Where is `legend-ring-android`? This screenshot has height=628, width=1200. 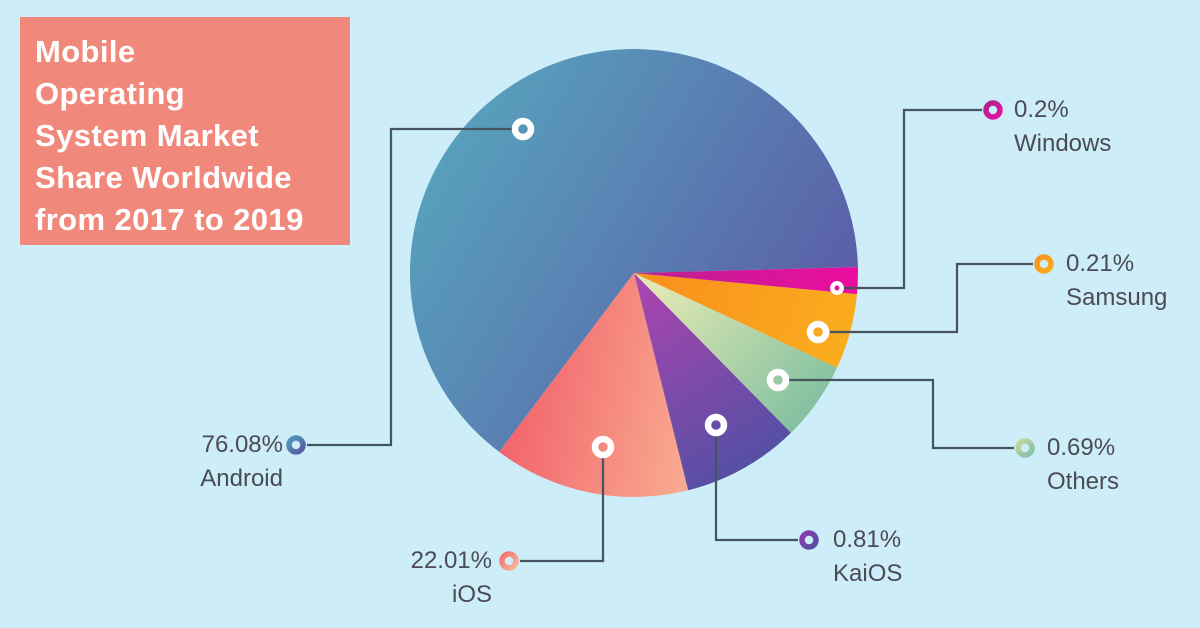 legend-ring-android is located at coordinates (296, 445).